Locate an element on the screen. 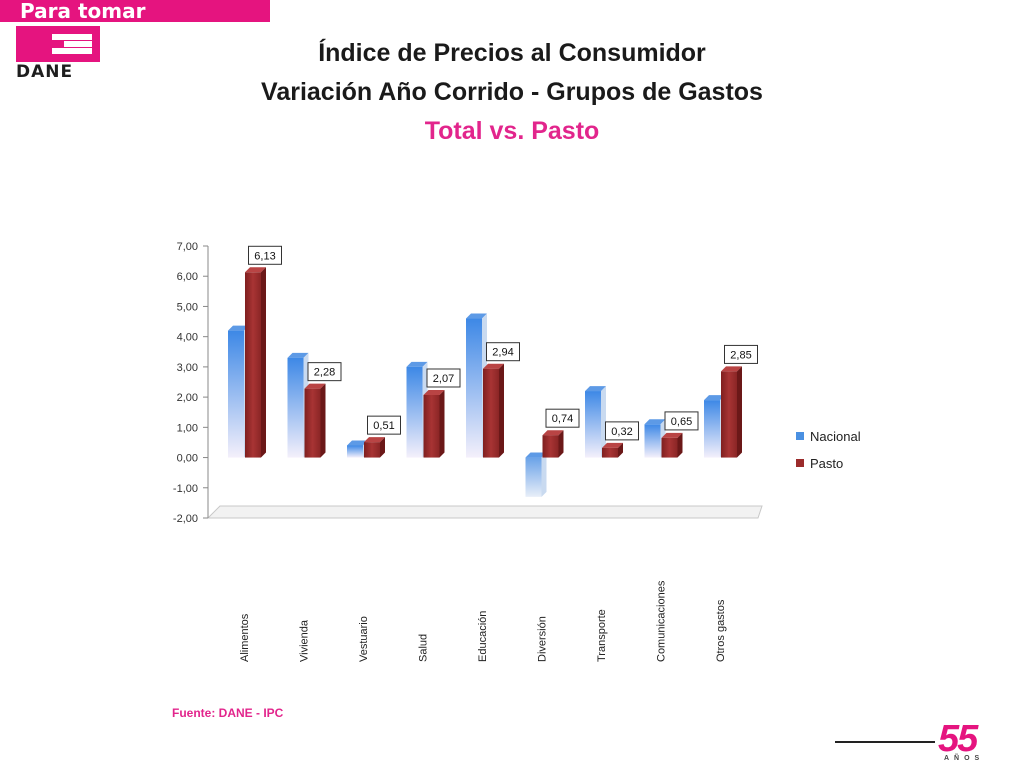  data-label: 0,74 is located at coordinates (562, 419).